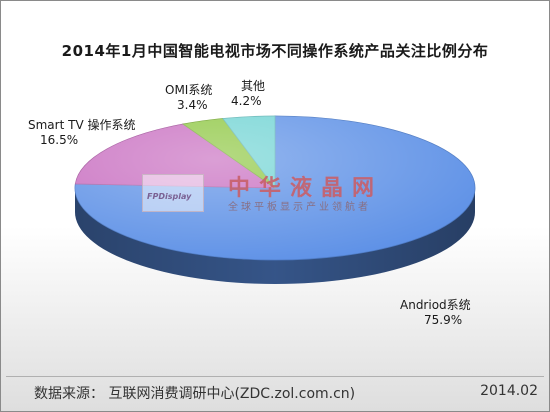  What do you see at coordinates (82, 125) in the screenshot?
I see `slice-name-smarttv: Smart TV 操作系统` at bounding box center [82, 125].